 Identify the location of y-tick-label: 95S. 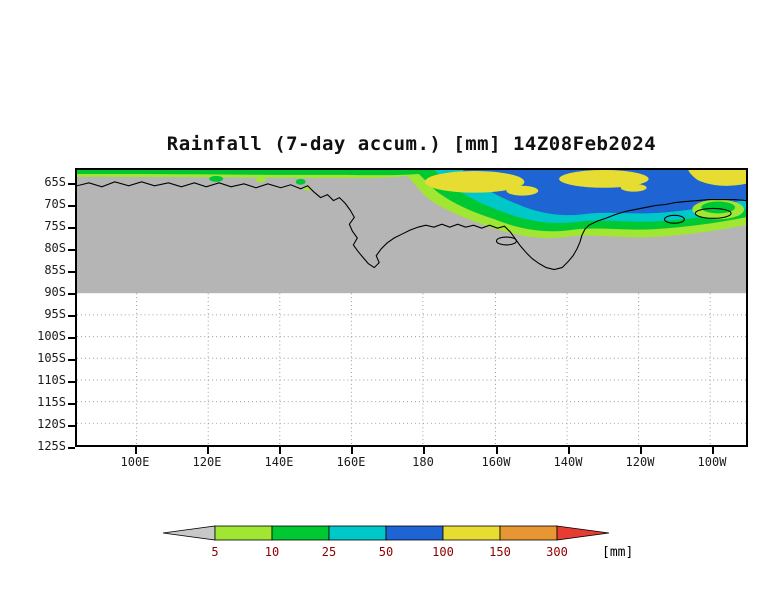
(55, 314).